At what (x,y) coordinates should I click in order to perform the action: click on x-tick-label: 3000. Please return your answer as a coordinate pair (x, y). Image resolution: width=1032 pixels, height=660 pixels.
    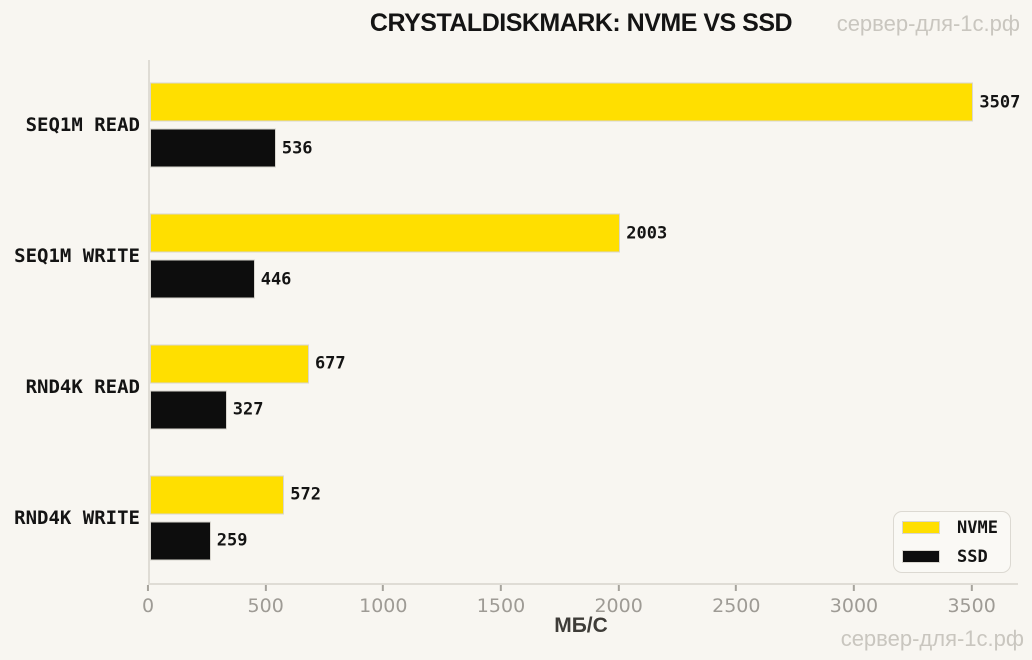
    Looking at the image, I should click on (854, 606).